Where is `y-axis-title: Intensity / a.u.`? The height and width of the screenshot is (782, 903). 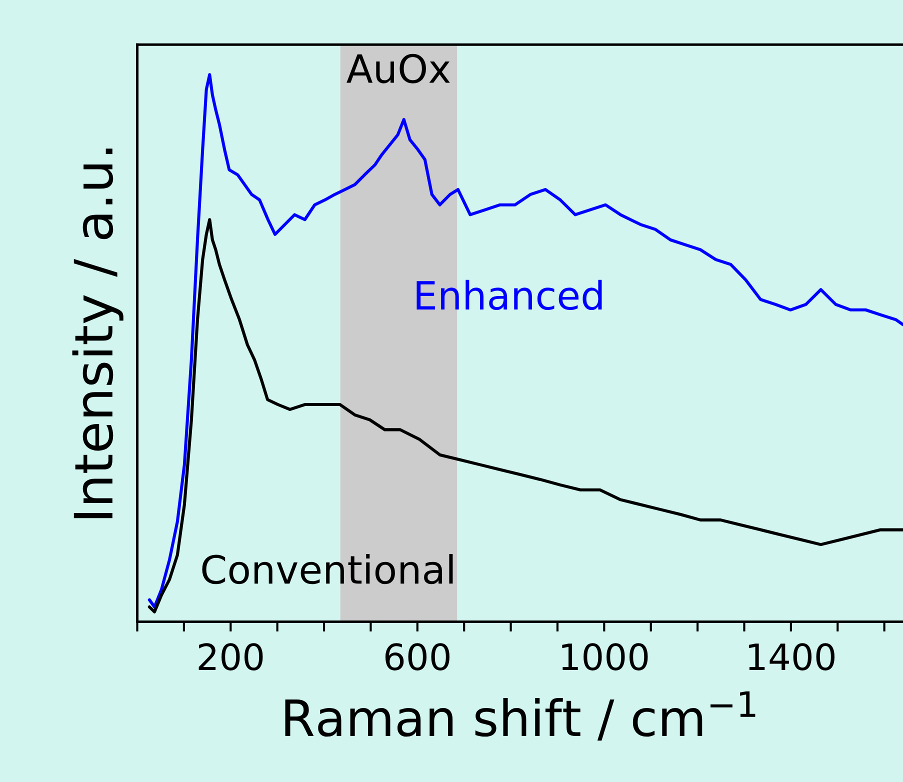
y-axis-title: Intensity / a.u. is located at coordinates (98, 333).